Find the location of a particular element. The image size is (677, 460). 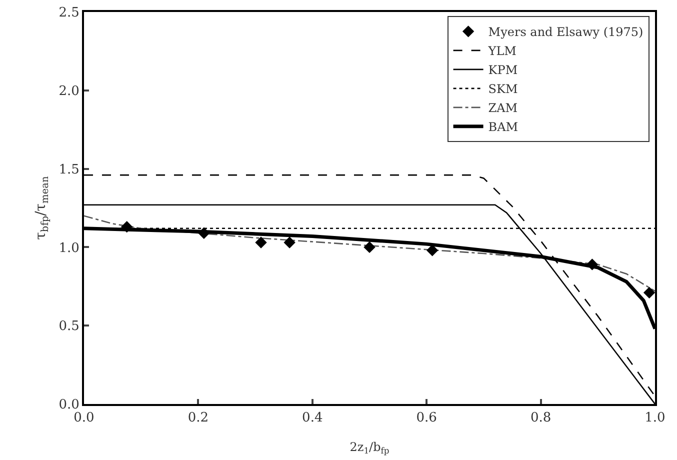

x-tick-label: 0.8 is located at coordinates (541, 418).